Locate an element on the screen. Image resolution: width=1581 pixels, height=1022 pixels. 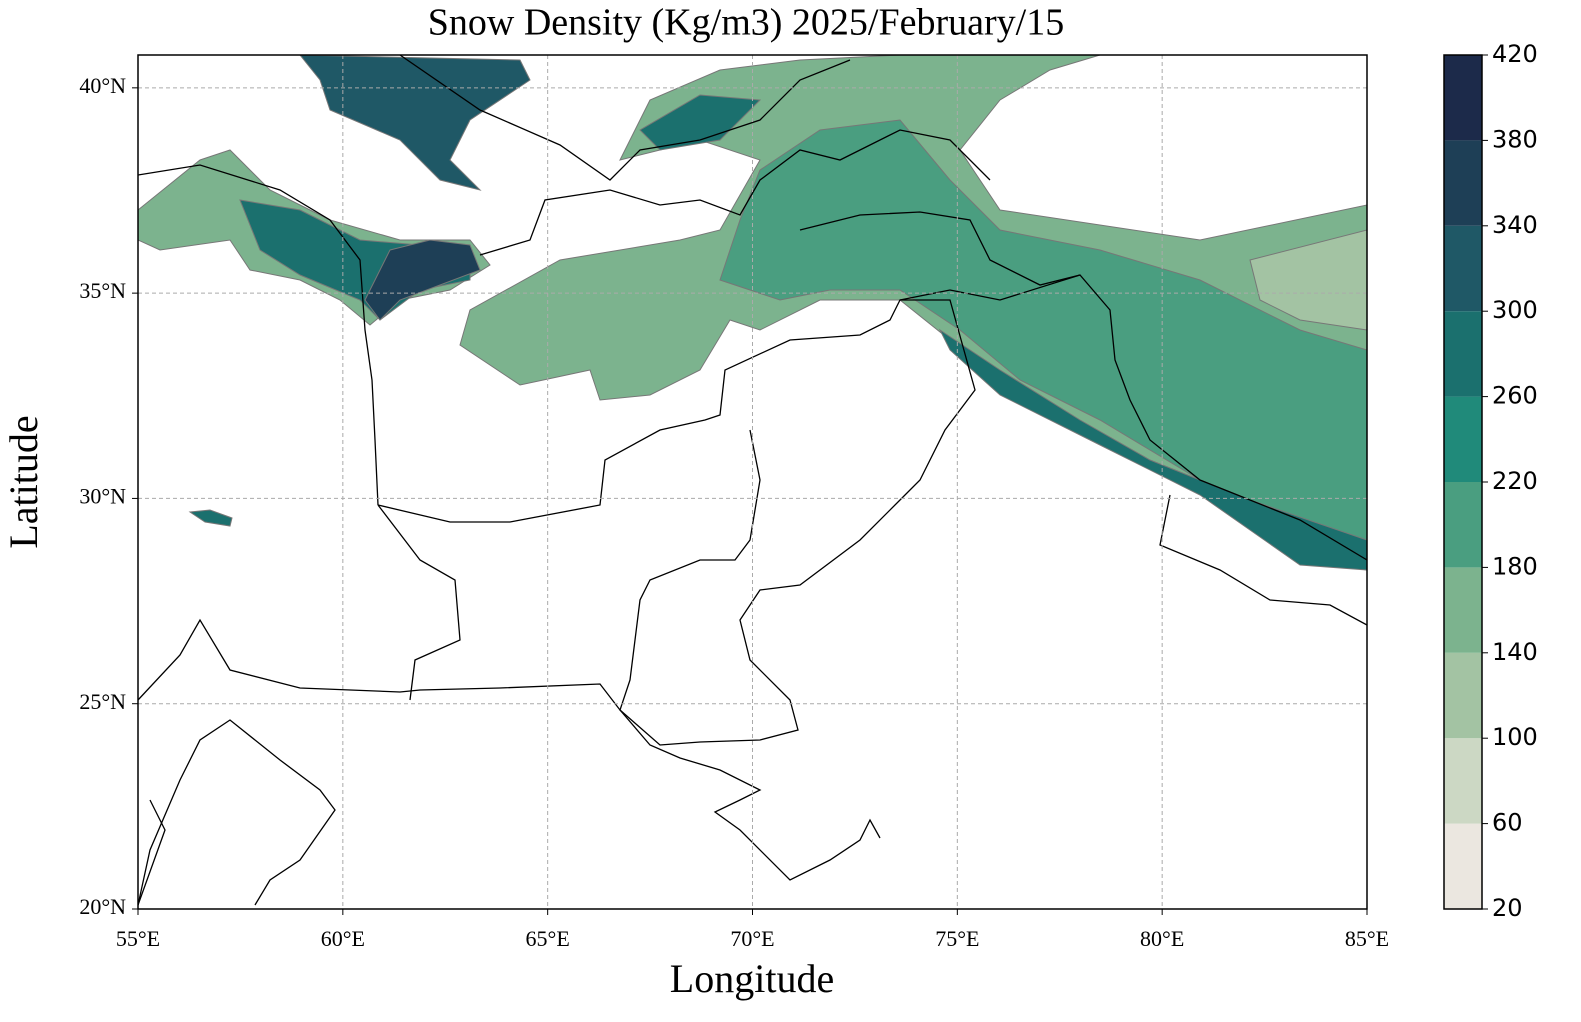
y-tick-label: 40°N is located at coordinates (102, 85).